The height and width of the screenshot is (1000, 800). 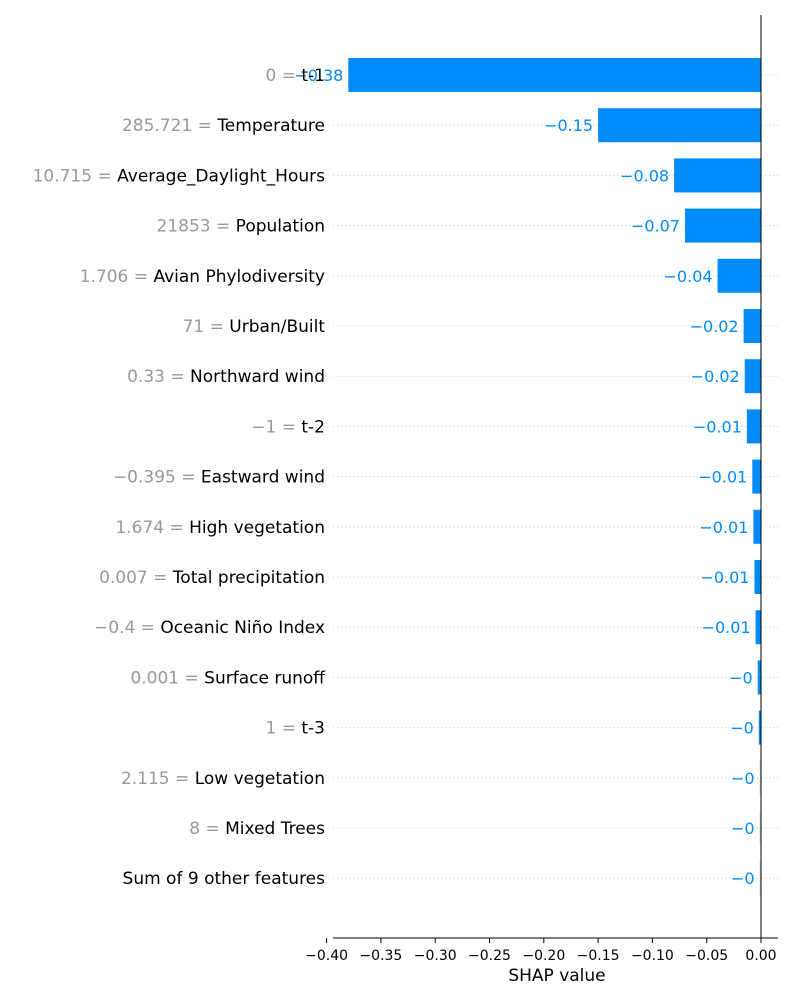 I want to click on feature-label: 285.721 = Temperature, so click(x=223, y=126).